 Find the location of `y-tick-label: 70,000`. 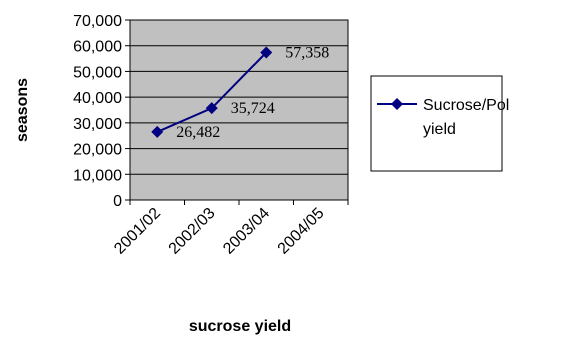

y-tick-label: 70,000 is located at coordinates (97, 21).